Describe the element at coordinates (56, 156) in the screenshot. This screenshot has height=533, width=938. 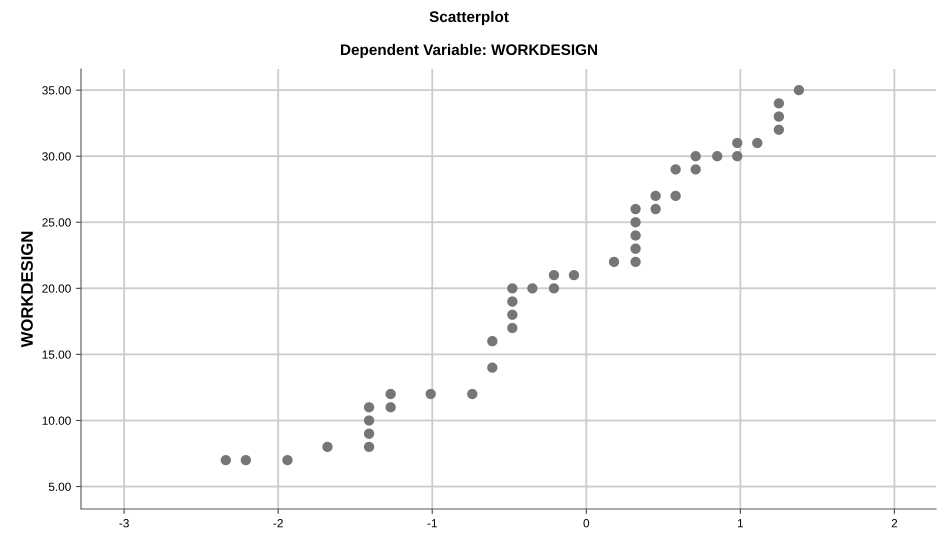
I see `y-tick-label: 30.00` at that location.